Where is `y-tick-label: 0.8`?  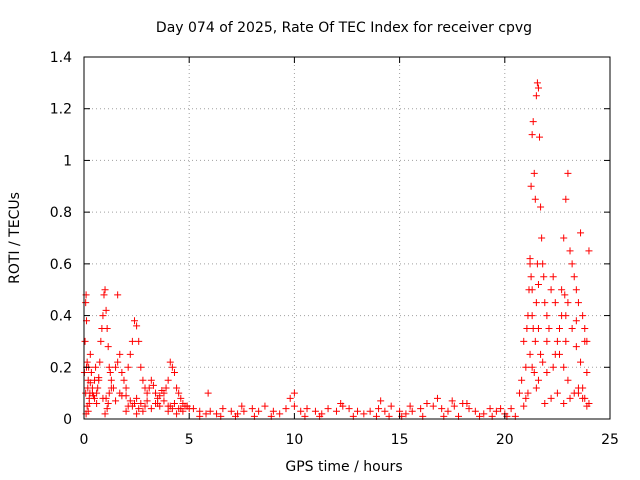
y-tick-label: 0.8 is located at coordinates (61, 213).